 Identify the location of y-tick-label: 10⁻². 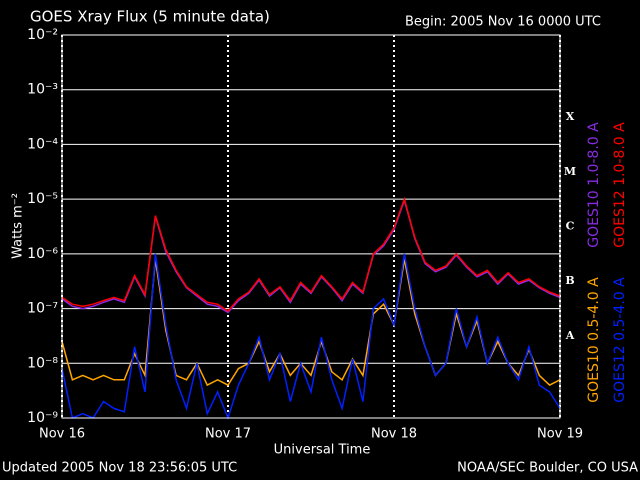
(42, 35).